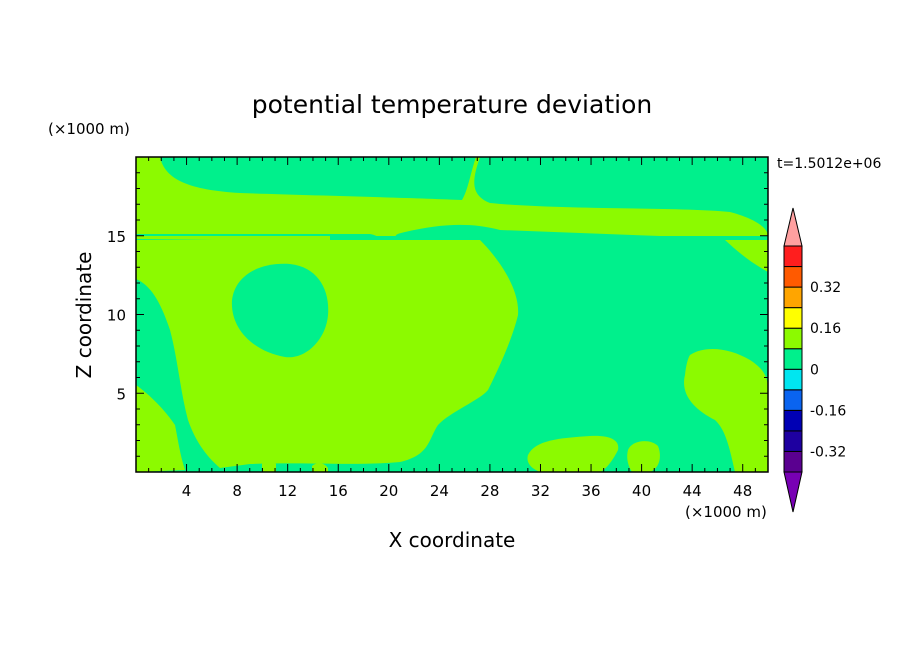 This screenshot has height=654, width=904. What do you see at coordinates (121, 394) in the screenshot?
I see `y-tick-label: 5` at bounding box center [121, 394].